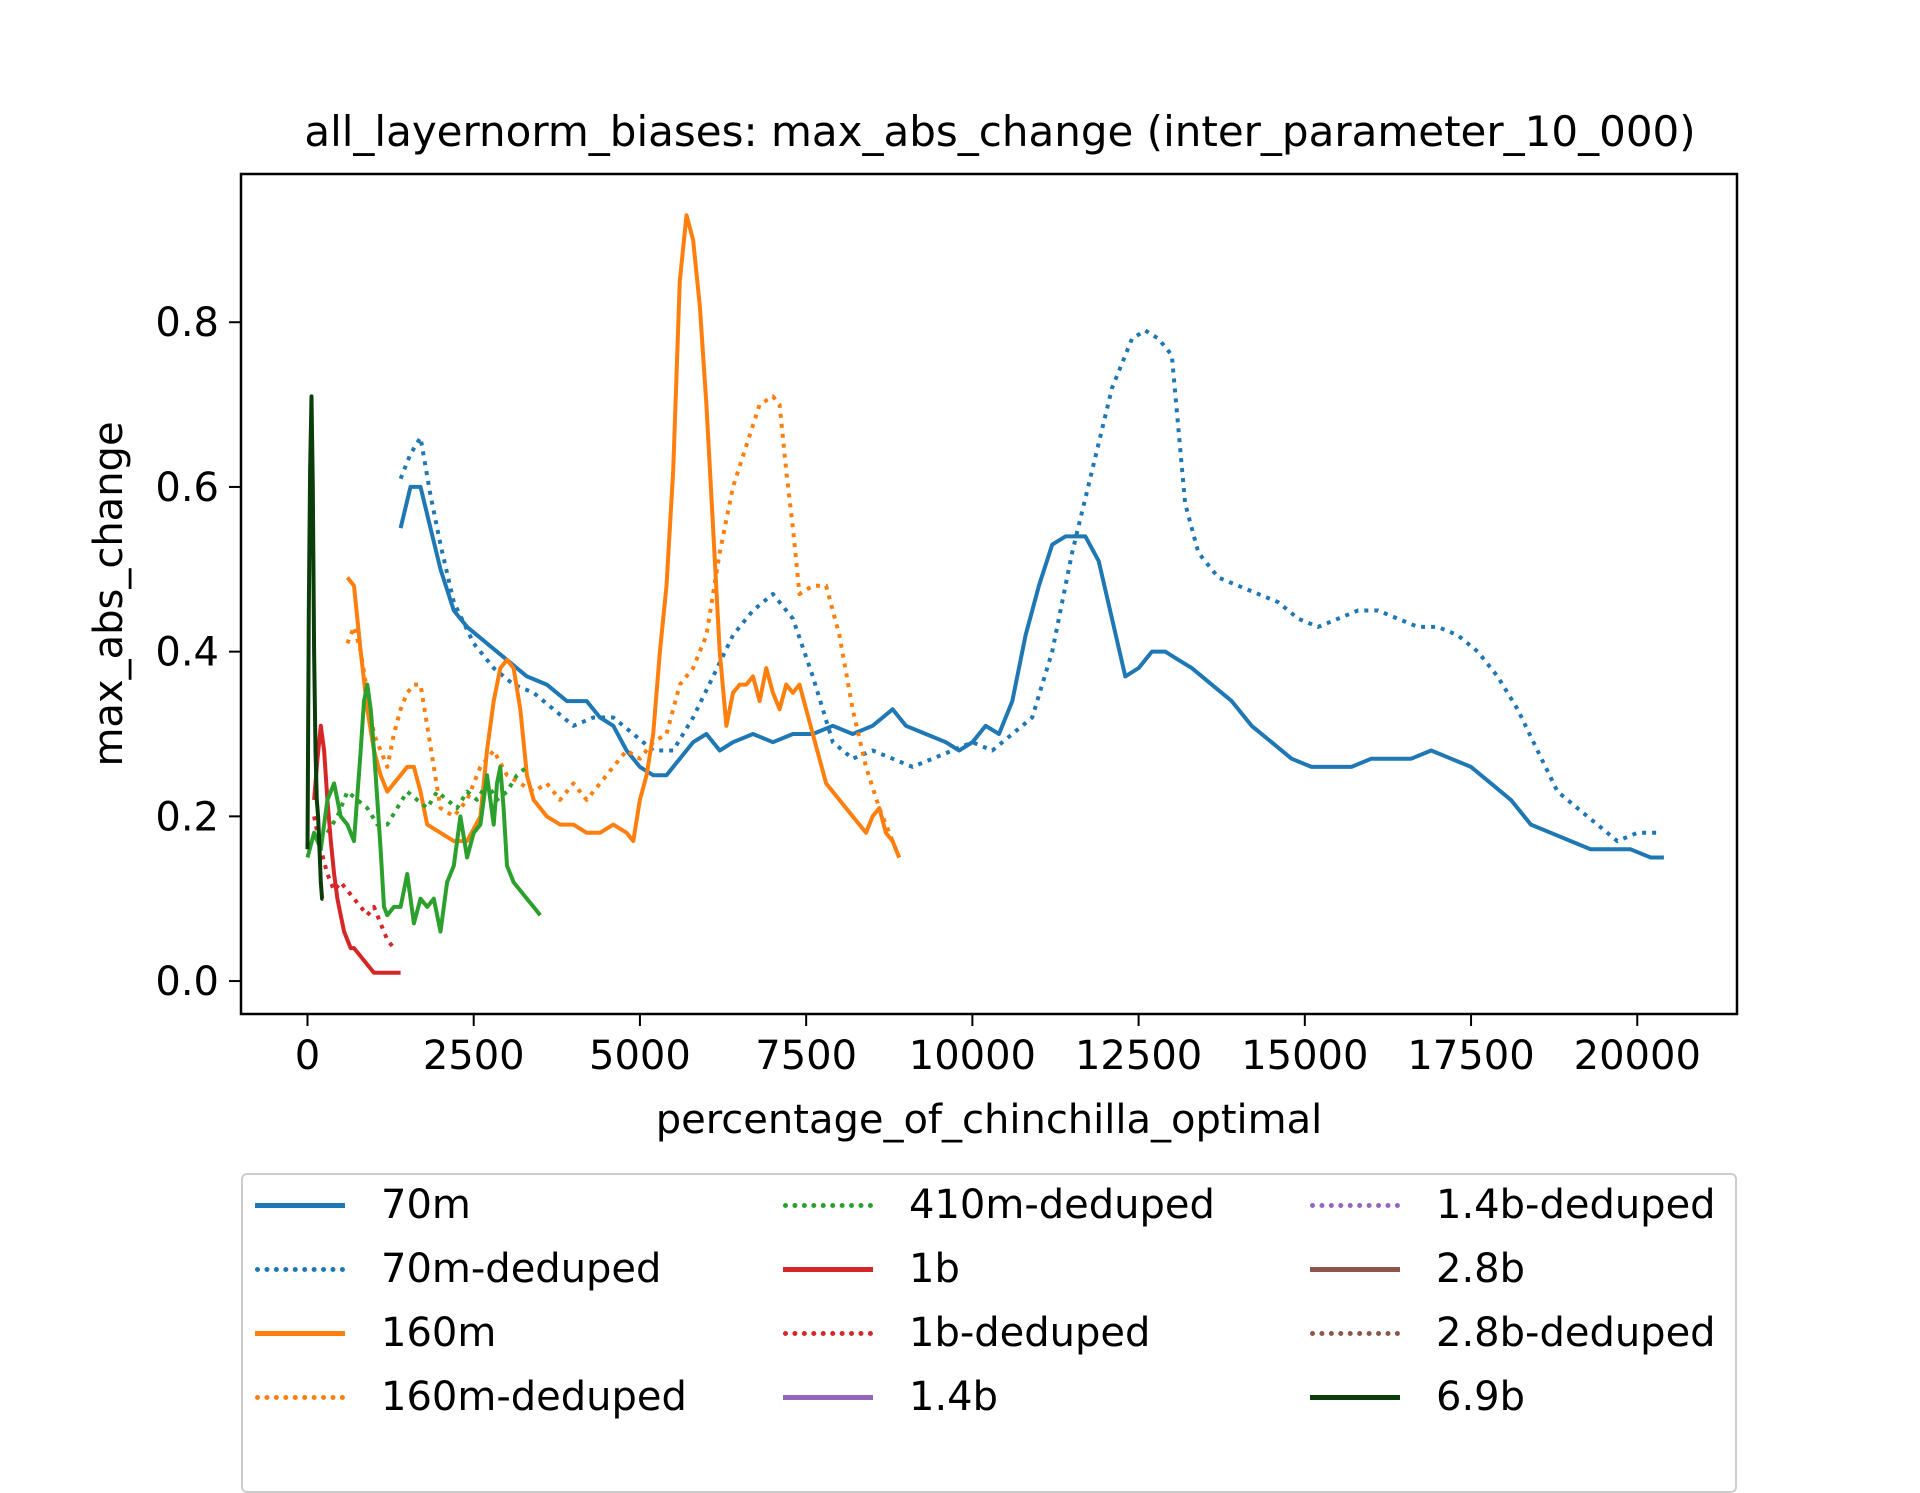 The width and height of the screenshot is (1920, 1493). Describe the element at coordinates (356, 849) in the screenshot. I see `series-line-1b` at that location.